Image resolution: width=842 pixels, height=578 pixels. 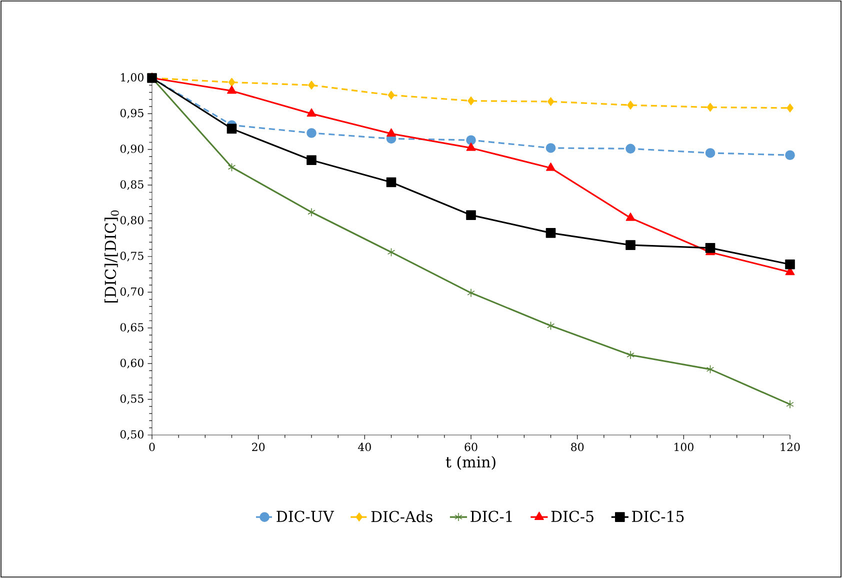 I want to click on legend-label: DIC-1, so click(x=491, y=516).